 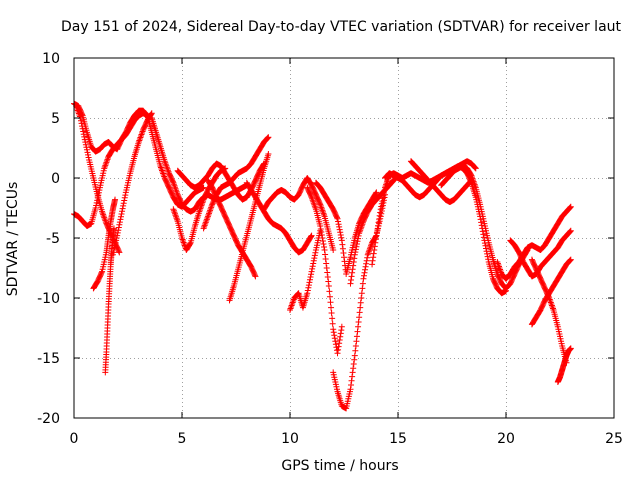 I want to click on y-tick-label: 5, so click(x=55, y=119).